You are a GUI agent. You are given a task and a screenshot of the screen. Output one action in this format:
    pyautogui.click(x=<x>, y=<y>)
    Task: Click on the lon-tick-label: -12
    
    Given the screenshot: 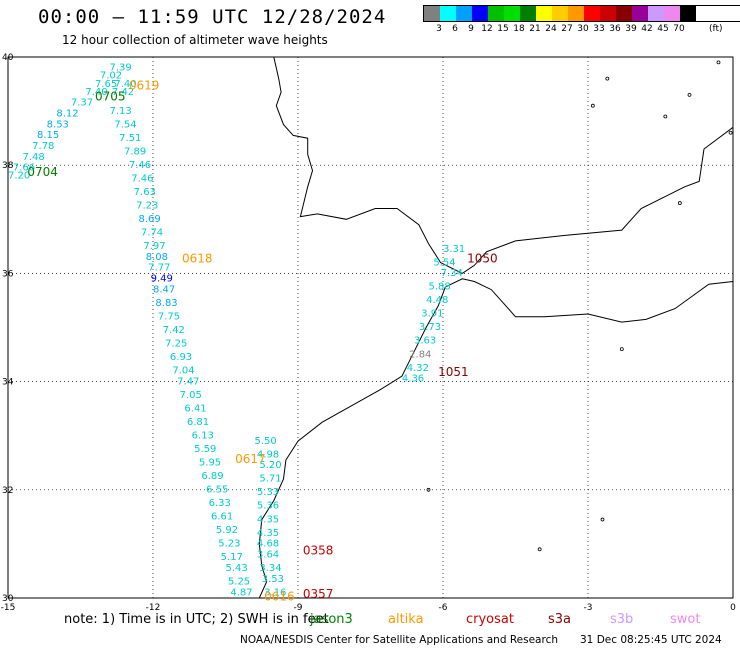 What is the action you would take?
    pyautogui.click(x=153, y=608)
    